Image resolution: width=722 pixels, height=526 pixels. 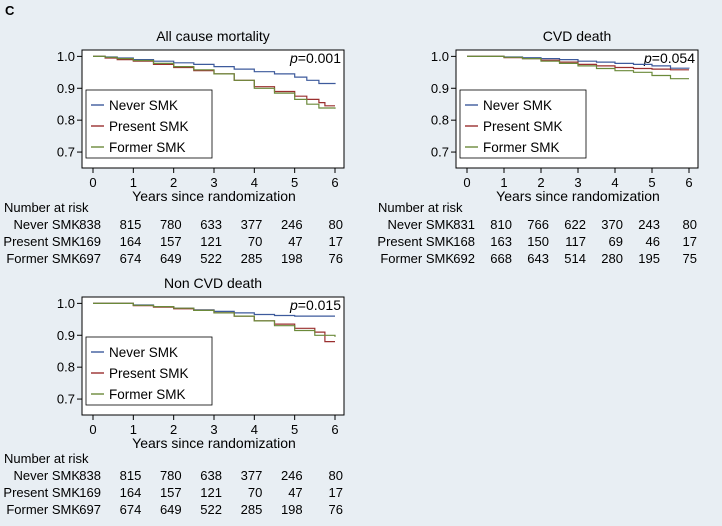 What do you see at coordinates (252, 224) in the screenshot?
I see `risk-value: 377` at bounding box center [252, 224].